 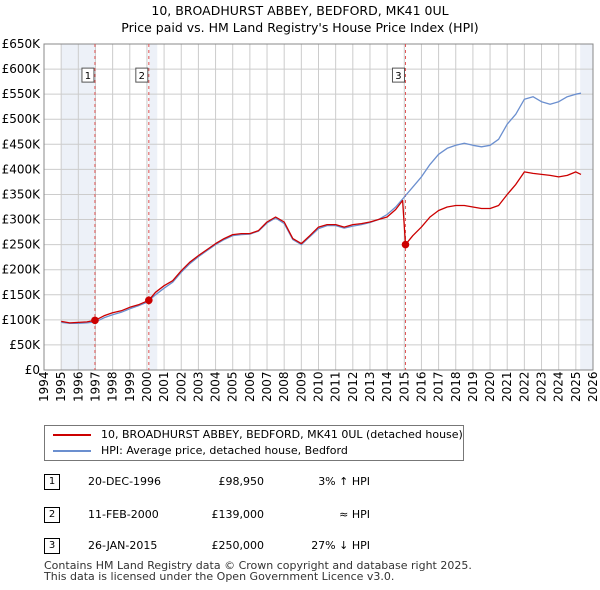 What do you see at coordinates (22, 295) in the screenshot?
I see `y-tick-label: £150K` at bounding box center [22, 295].